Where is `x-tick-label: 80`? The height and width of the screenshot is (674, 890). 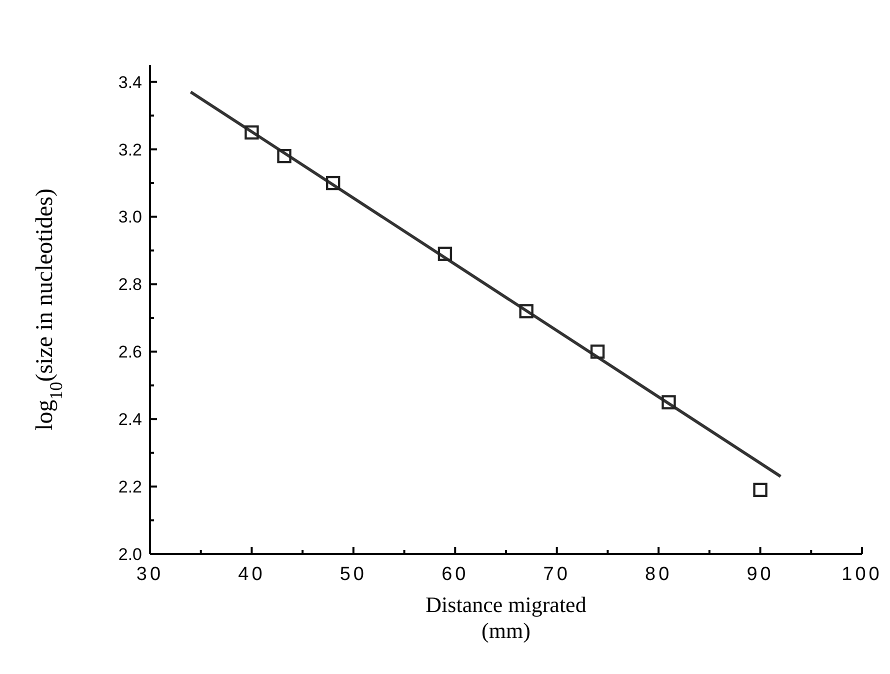
x-tick-label: 80 is located at coordinates (658, 574).